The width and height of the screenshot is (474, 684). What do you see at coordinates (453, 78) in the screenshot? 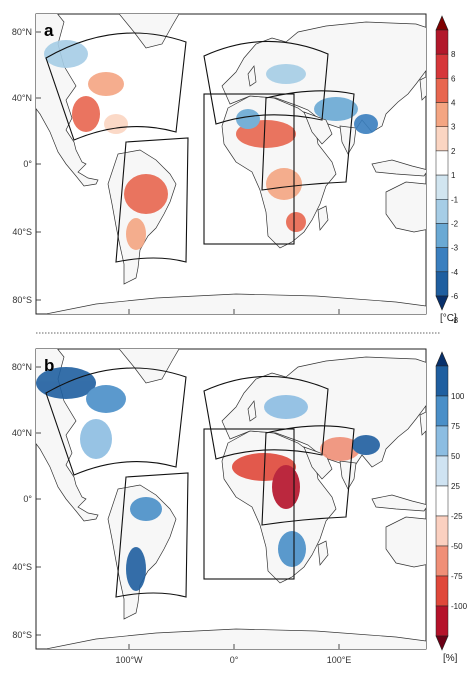
I see `colorbar-label: 6` at bounding box center [453, 78].